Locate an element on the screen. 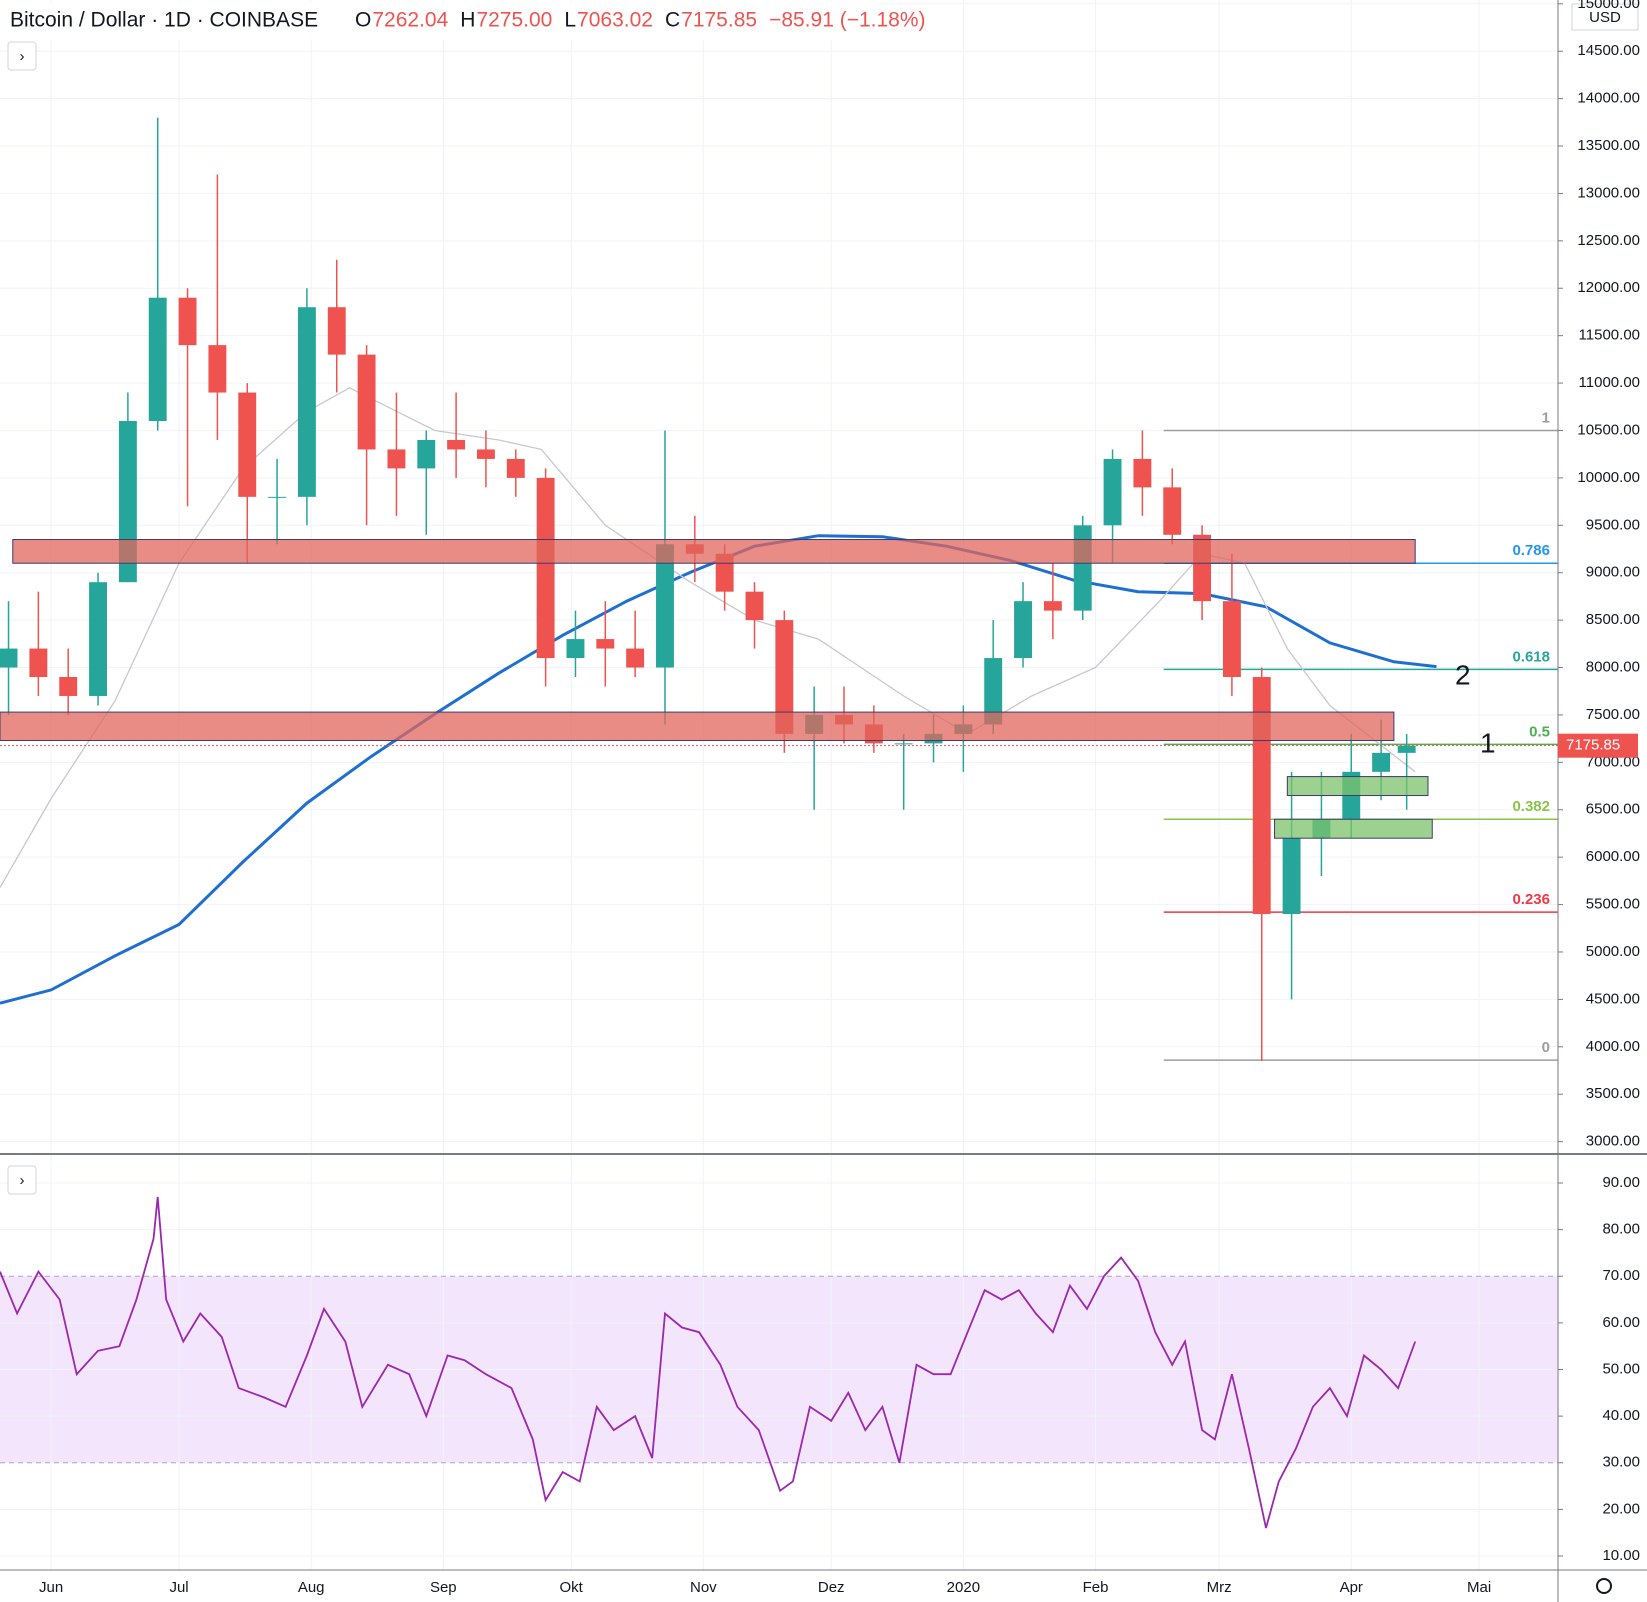 This screenshot has height=1602, width=1647. x-tick-label: Apr is located at coordinates (1351, 1587).